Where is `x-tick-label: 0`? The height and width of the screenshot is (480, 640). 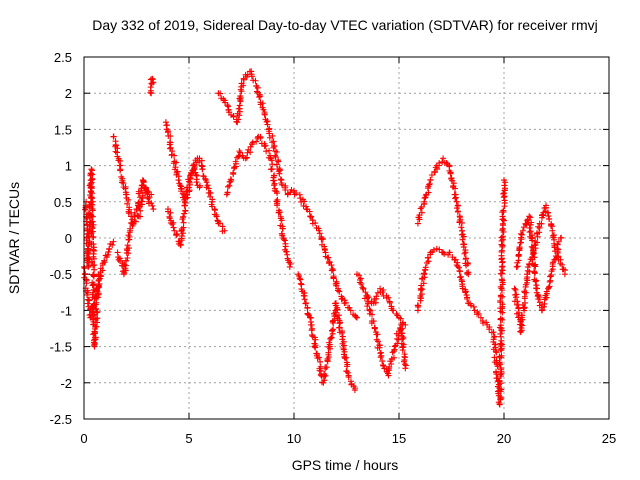 x-tick-label: 0 is located at coordinates (83, 438).